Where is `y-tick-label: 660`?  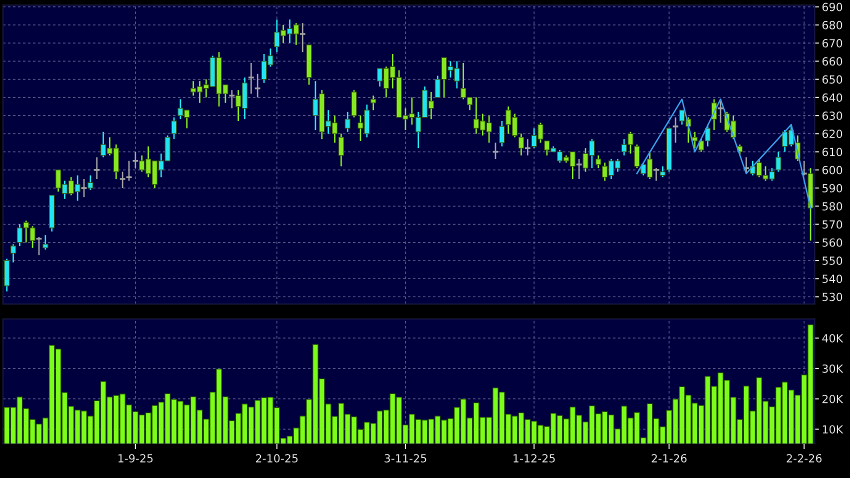
y-tick-label: 660 is located at coordinates (832, 61).